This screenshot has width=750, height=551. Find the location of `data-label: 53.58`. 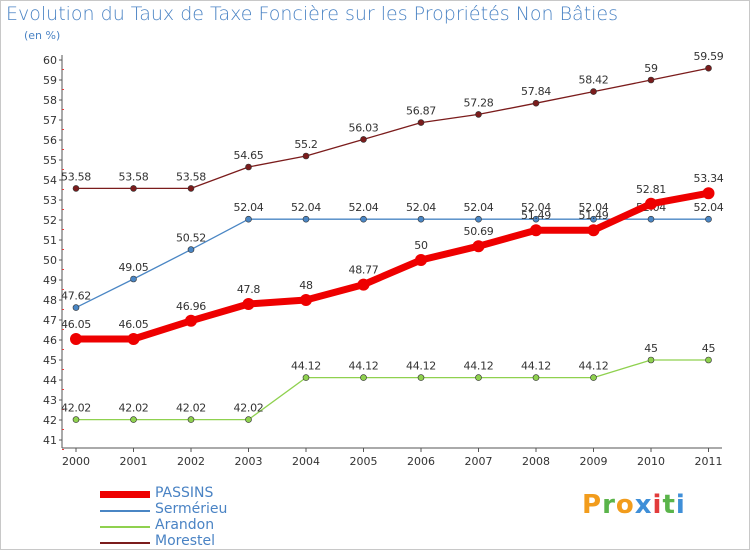

data-label: 53.58 is located at coordinates (134, 176).